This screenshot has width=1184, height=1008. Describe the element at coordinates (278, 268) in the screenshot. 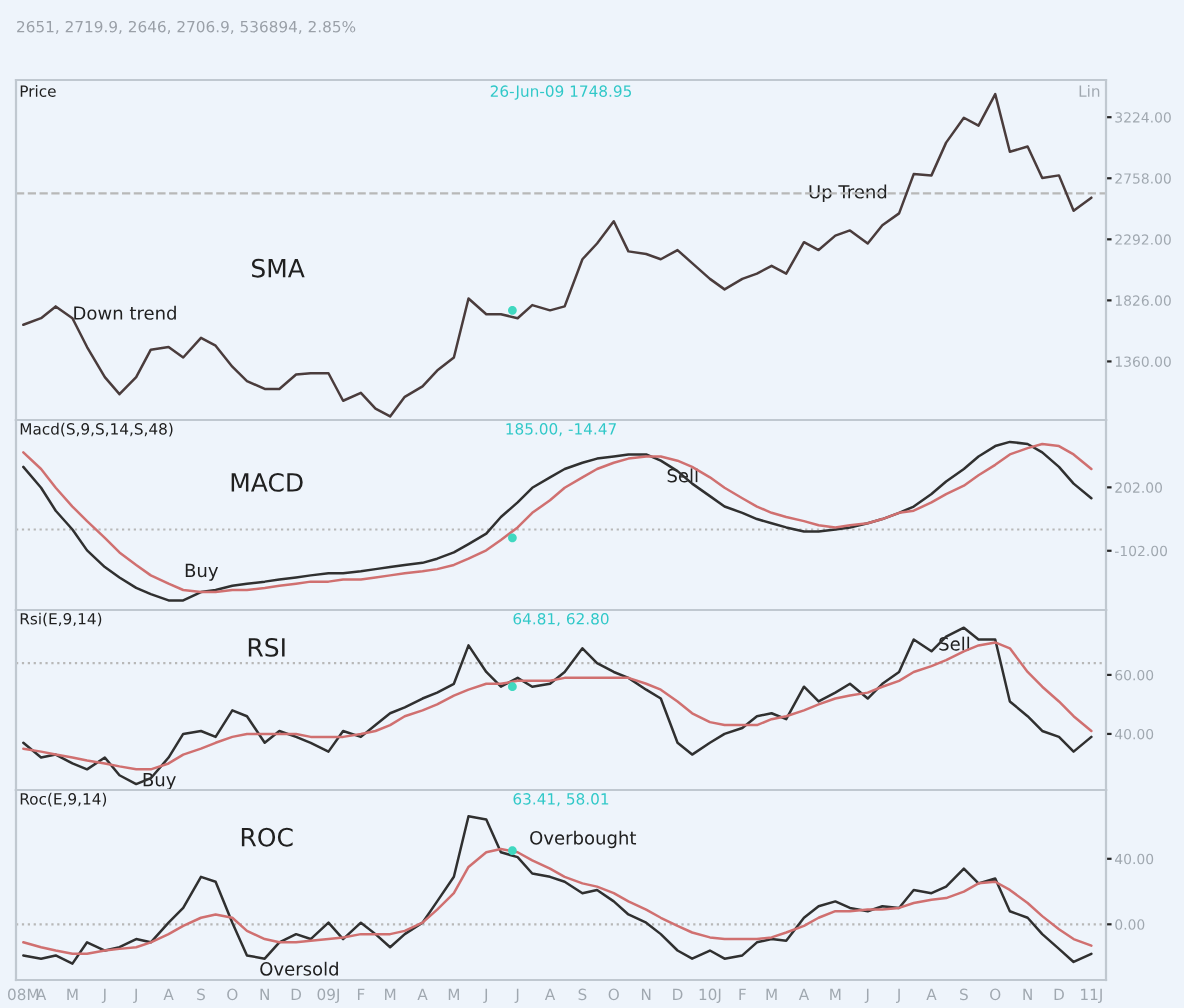

I see `annotation: SMA` at that location.